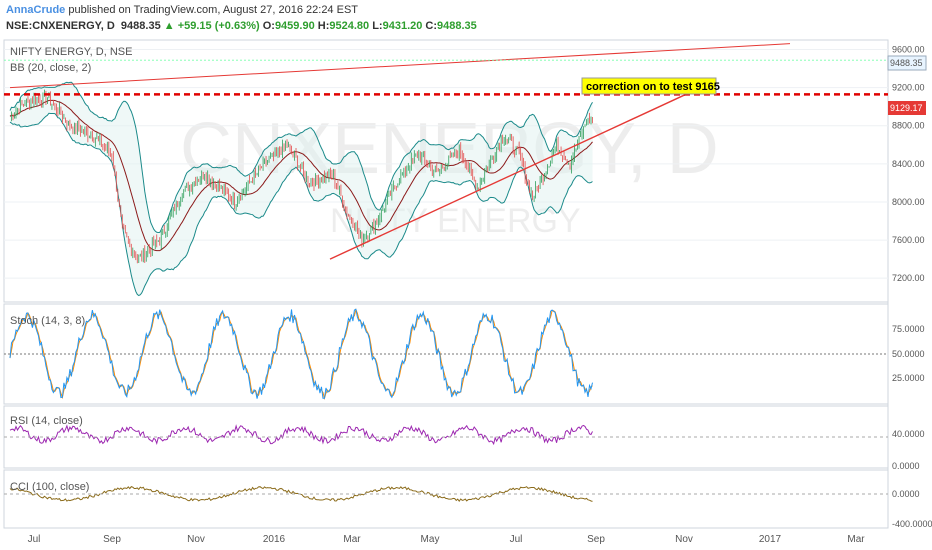 The image size is (932, 550). I want to click on rsi-label: RSI (14, close), so click(46, 421).